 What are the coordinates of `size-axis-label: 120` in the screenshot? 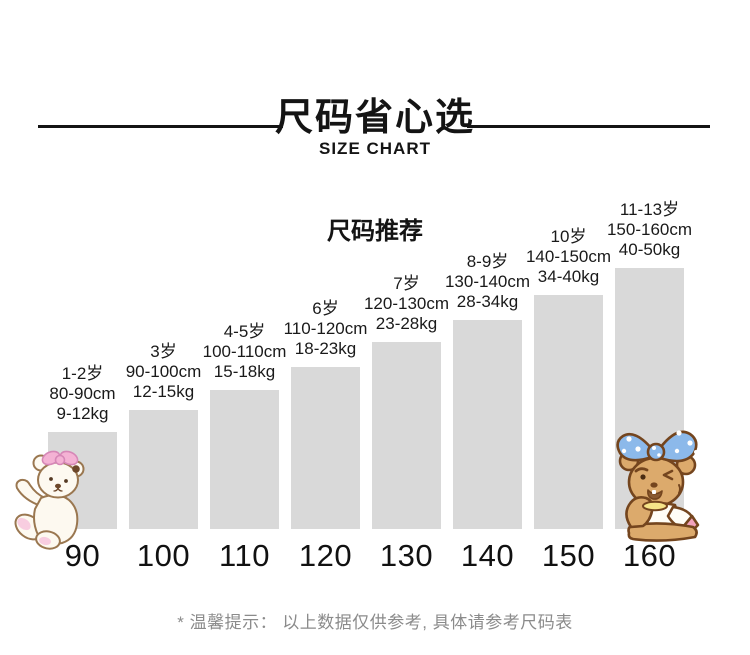 It's located at (325, 555).